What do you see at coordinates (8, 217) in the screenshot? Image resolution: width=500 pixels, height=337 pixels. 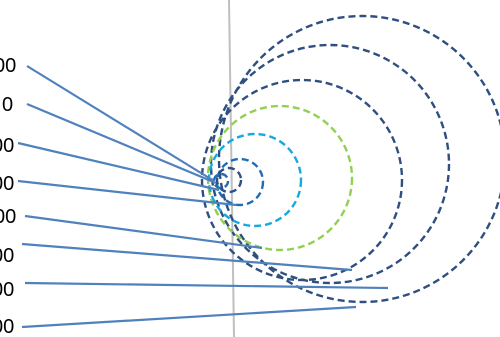 I see `label-5: 00` at bounding box center [8, 217].